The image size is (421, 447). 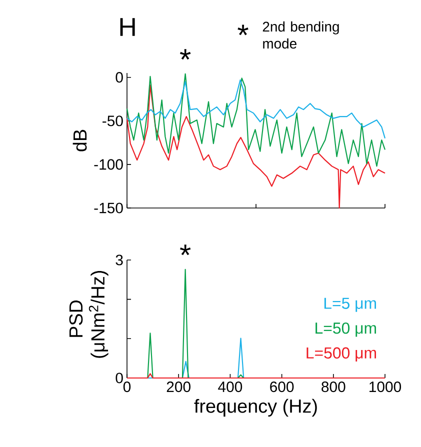 I want to click on x-tick-label: 200, so click(x=178, y=387).